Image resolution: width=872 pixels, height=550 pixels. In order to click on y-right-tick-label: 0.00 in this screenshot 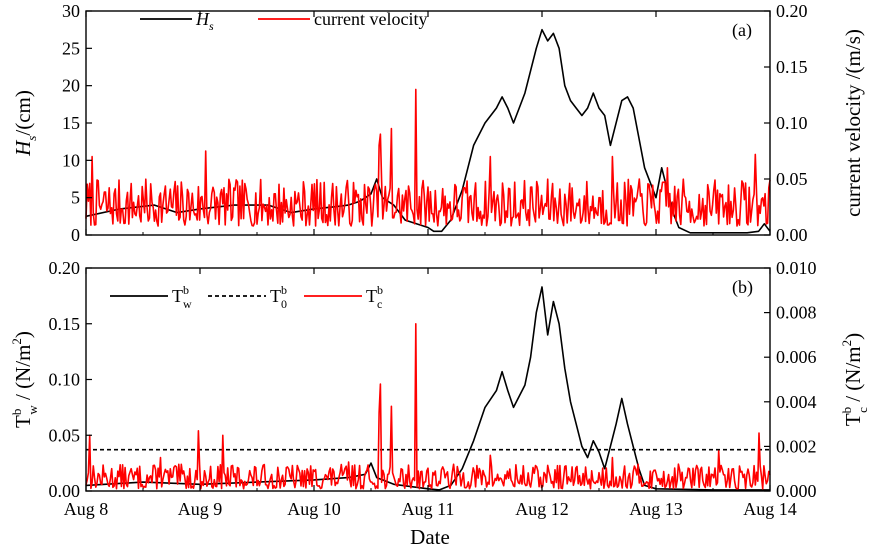, I will do `click(792, 235)`.